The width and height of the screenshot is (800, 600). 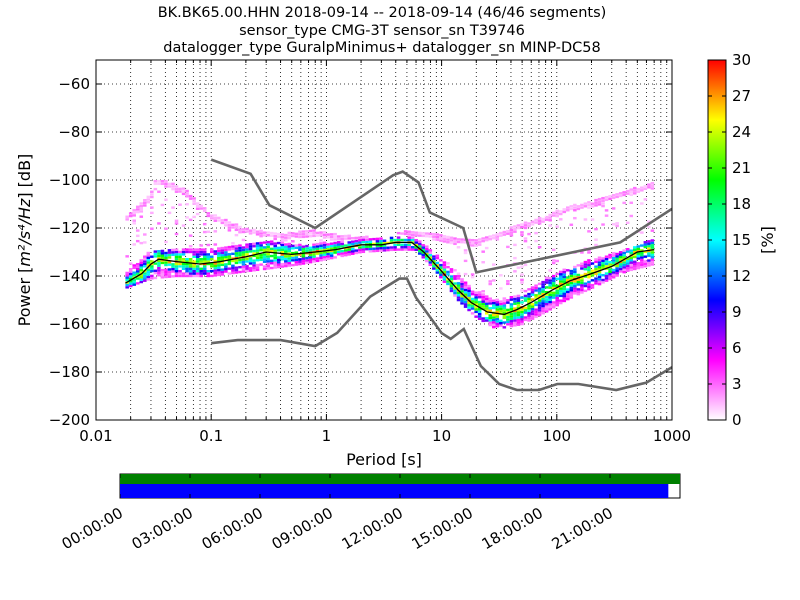 I want to click on colorbar-tick-label: 18, so click(x=741, y=204).